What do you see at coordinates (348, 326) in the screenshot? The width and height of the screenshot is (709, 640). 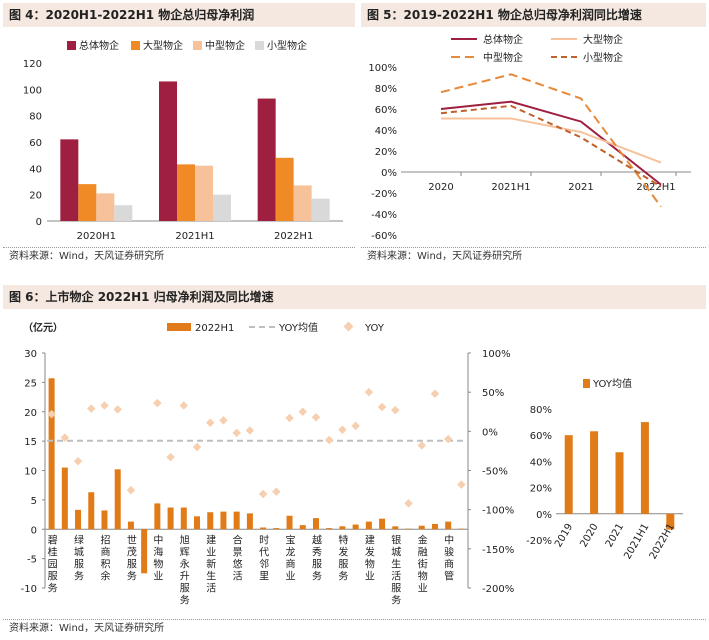 I see `legend-marker-yoy` at bounding box center [348, 326].